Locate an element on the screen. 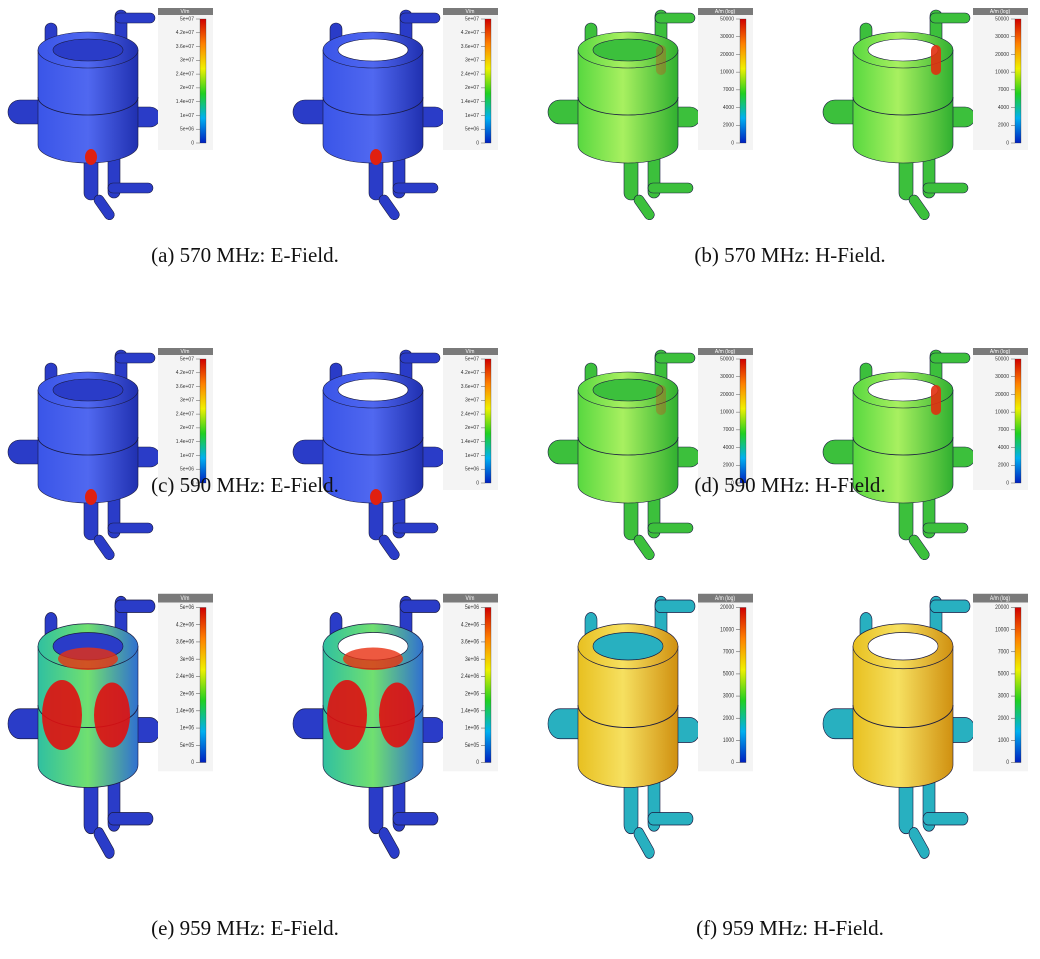 This screenshot has width=1040, height=959. colorbar-label: 30000 is located at coordinates (1002, 37).